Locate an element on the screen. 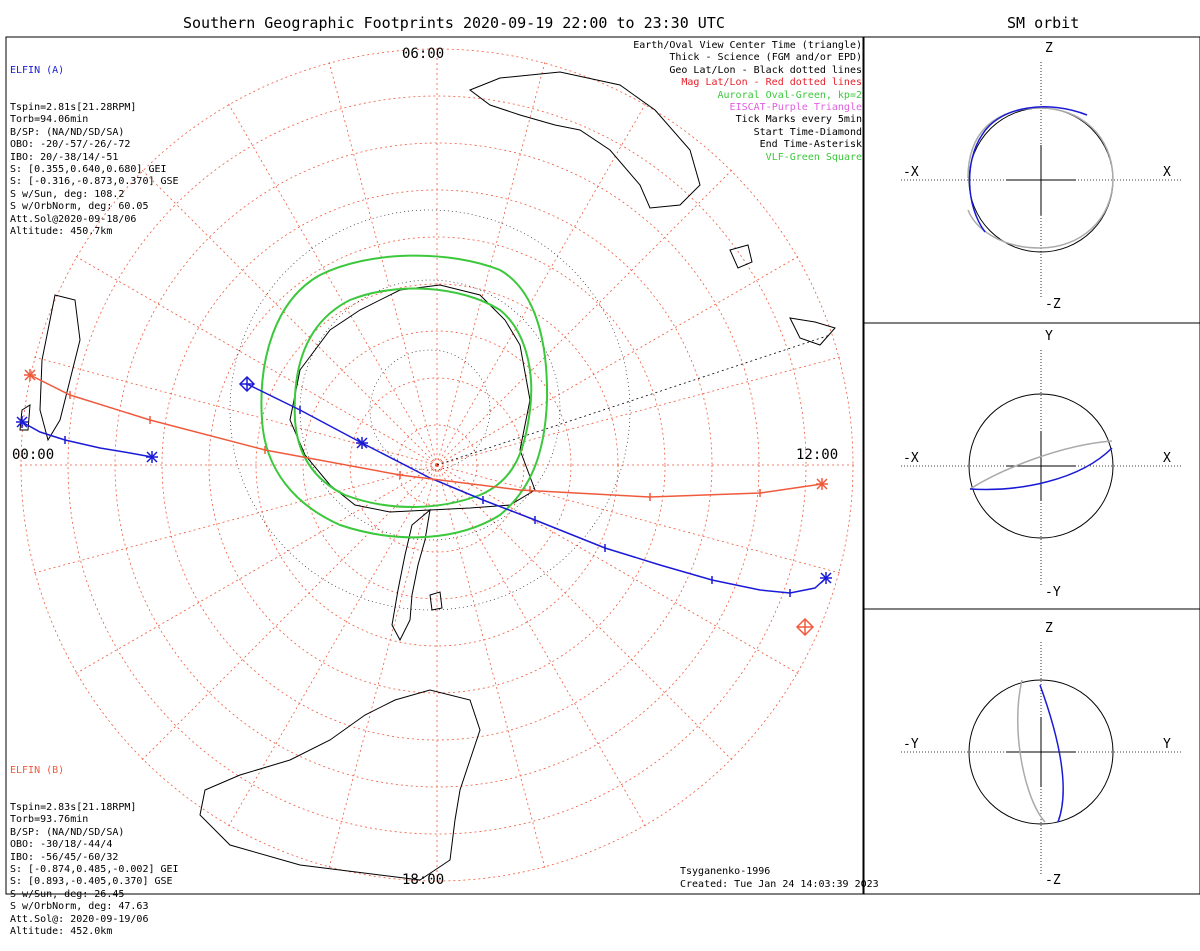 The width and height of the screenshot is (1200, 951). elfin-b-info-line: S: [-0.874,0.485,-0.002] GEI is located at coordinates (94, 870).